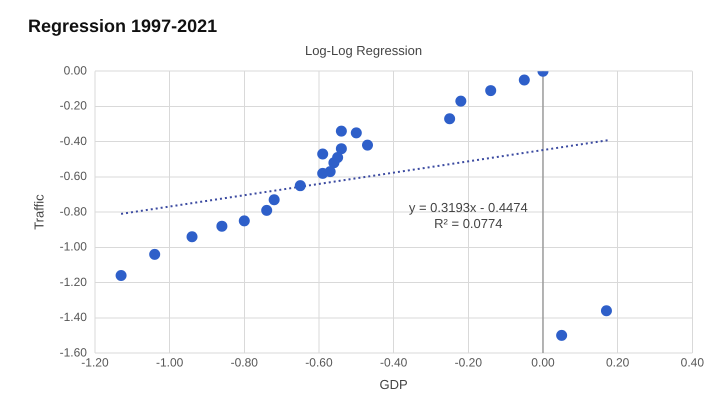 Image resolution: width=715 pixels, height=405 pixels. I want to click on y-tick-label: 0.00, so click(76, 71).